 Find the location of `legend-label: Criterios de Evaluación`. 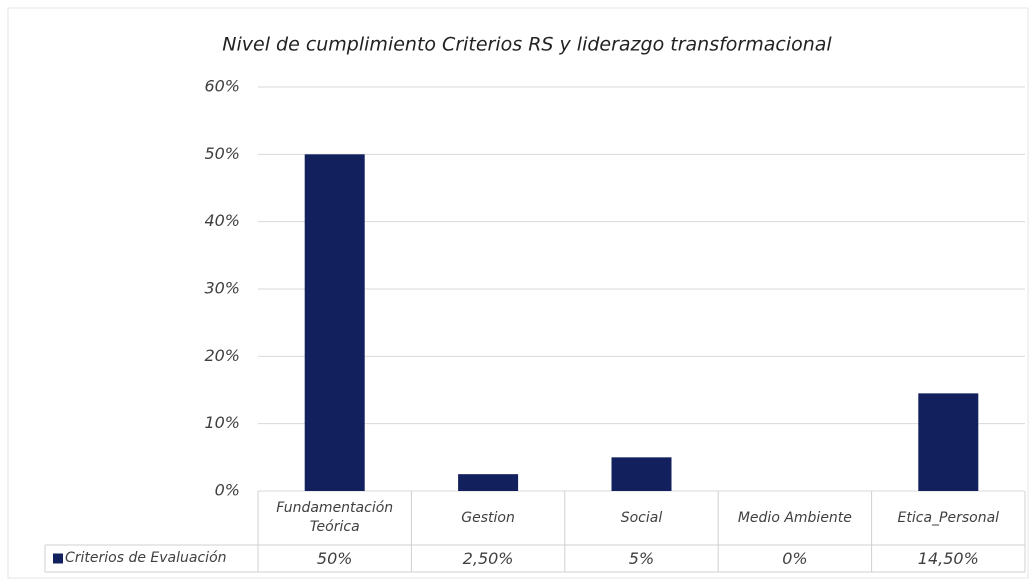

legend-label: Criterios de Evaluación is located at coordinates (146, 558).